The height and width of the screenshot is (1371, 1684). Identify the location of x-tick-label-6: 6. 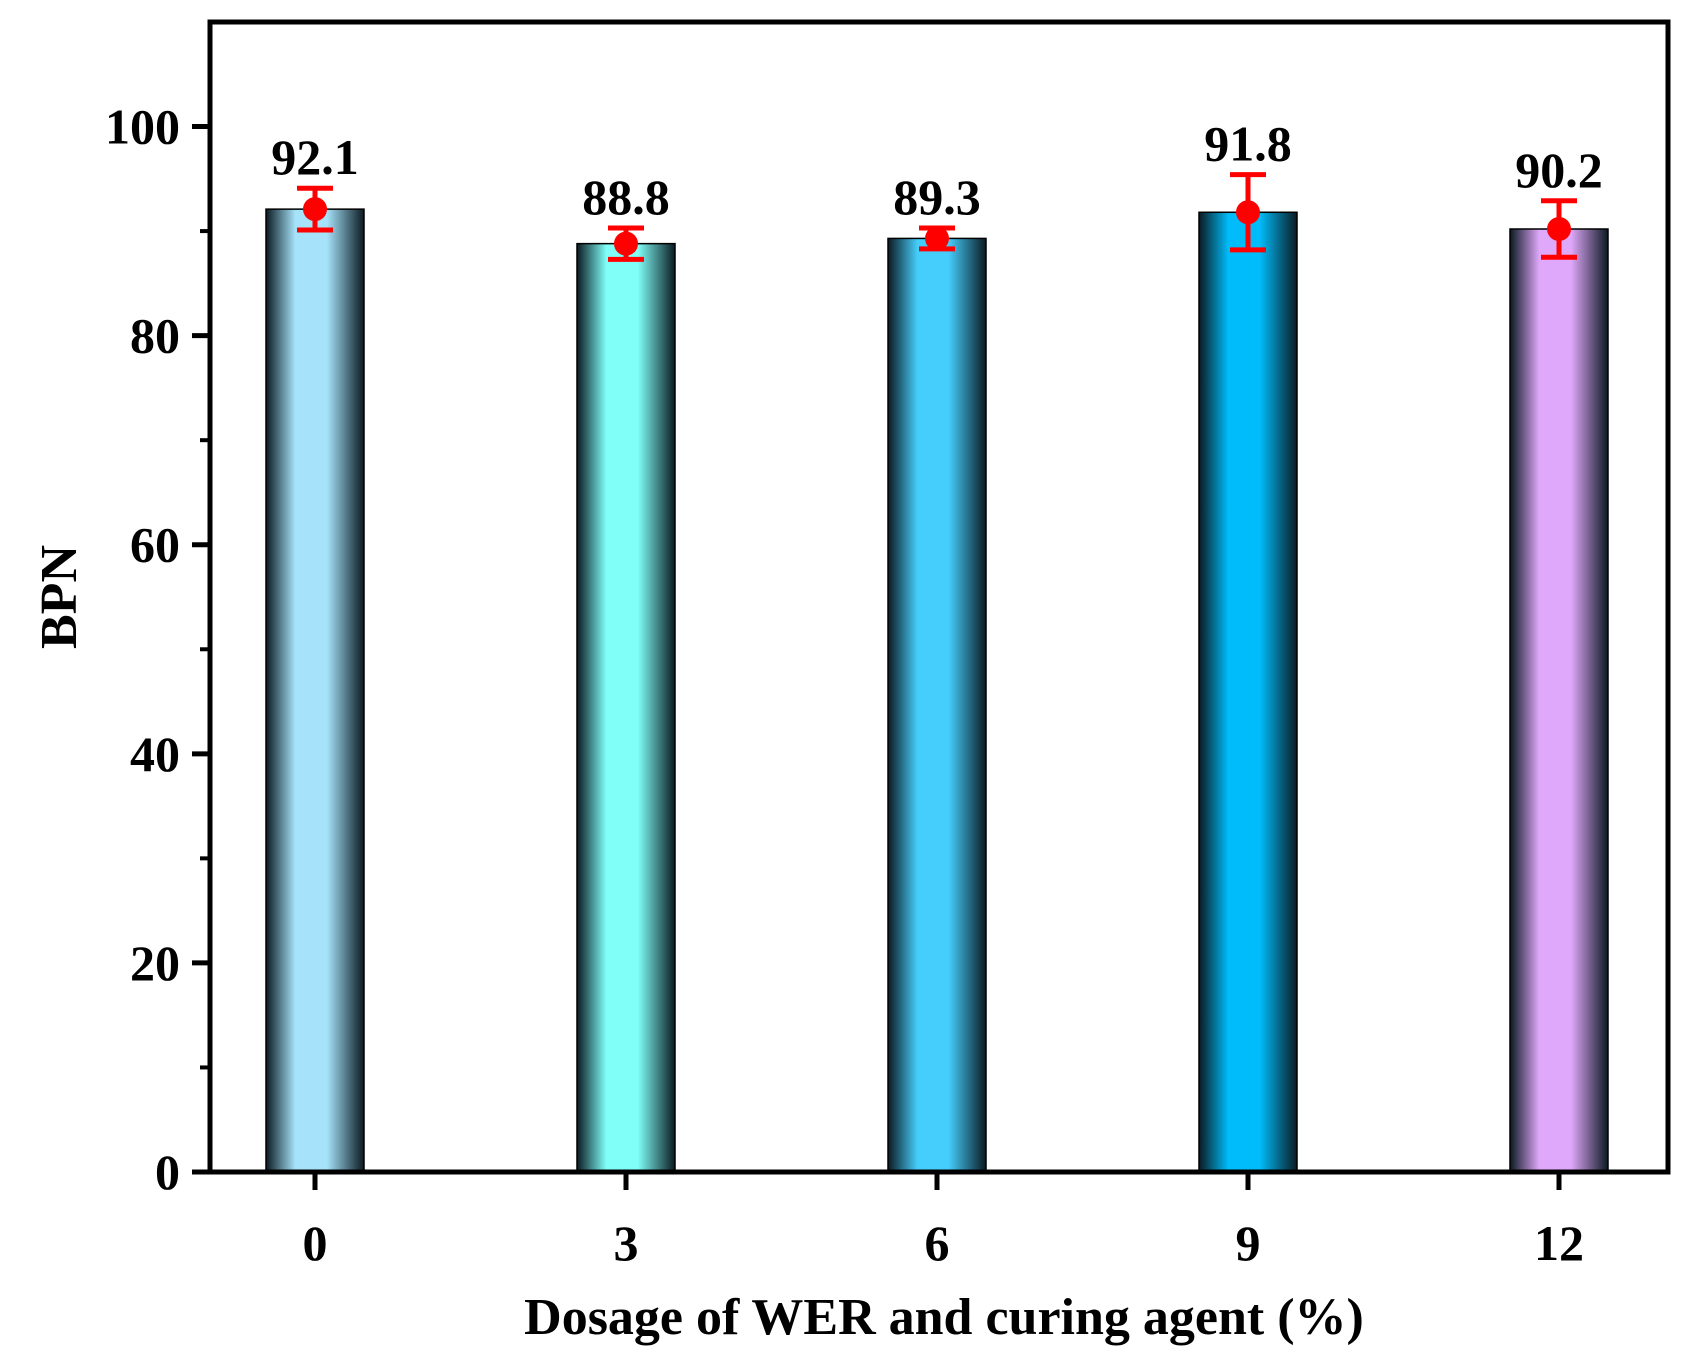
(937, 1243).